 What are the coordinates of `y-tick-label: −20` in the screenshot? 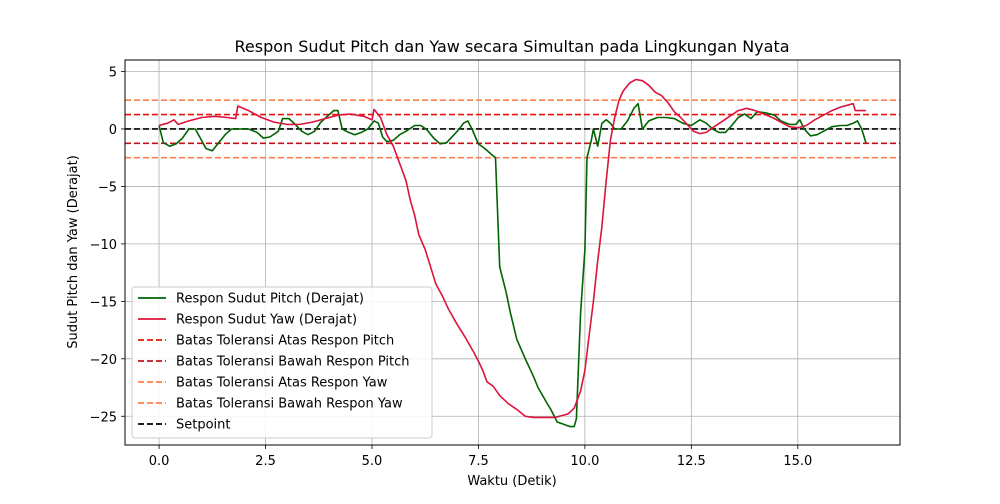 It's located at (103, 360).